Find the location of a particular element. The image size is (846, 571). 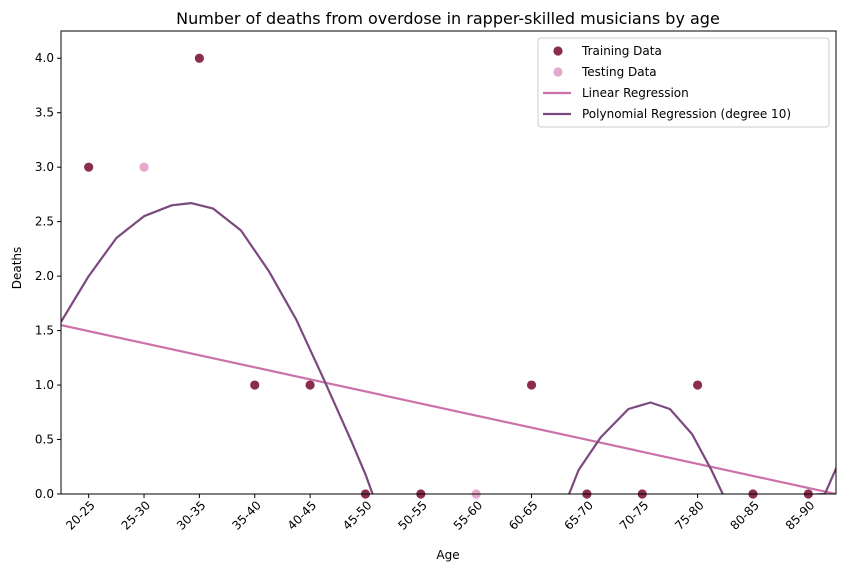

y-tick-label: 0.0 is located at coordinates (44, 494).